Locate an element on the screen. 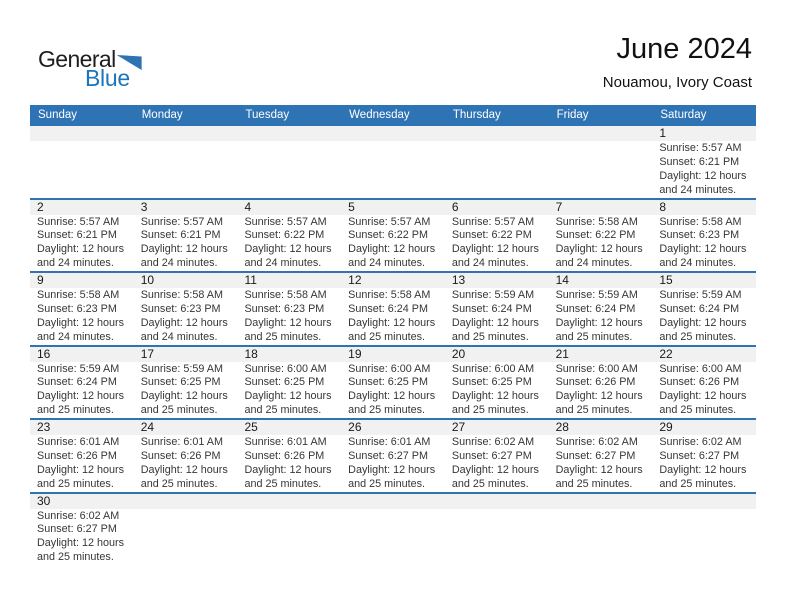  day-number: 16 is located at coordinates (82, 354).